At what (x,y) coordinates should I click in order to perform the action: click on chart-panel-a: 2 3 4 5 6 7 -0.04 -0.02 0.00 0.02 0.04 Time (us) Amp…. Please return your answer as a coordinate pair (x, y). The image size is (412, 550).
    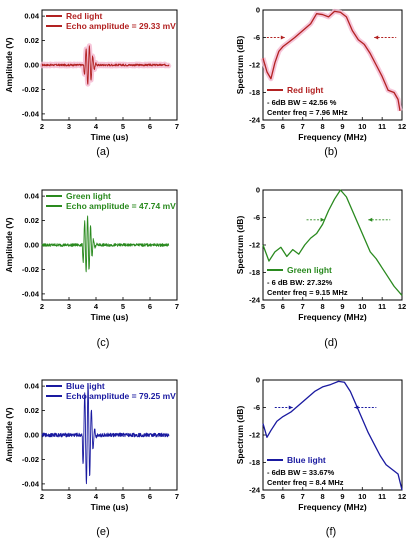
    Looking at the image, I should click on (91, 75).